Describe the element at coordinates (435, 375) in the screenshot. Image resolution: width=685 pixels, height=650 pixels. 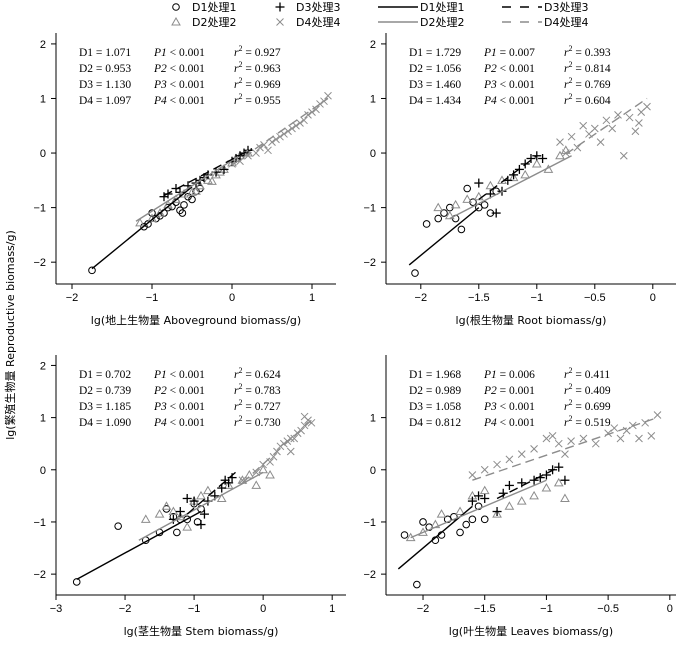
I see `stat-slope: D1 = 1.968` at that location.